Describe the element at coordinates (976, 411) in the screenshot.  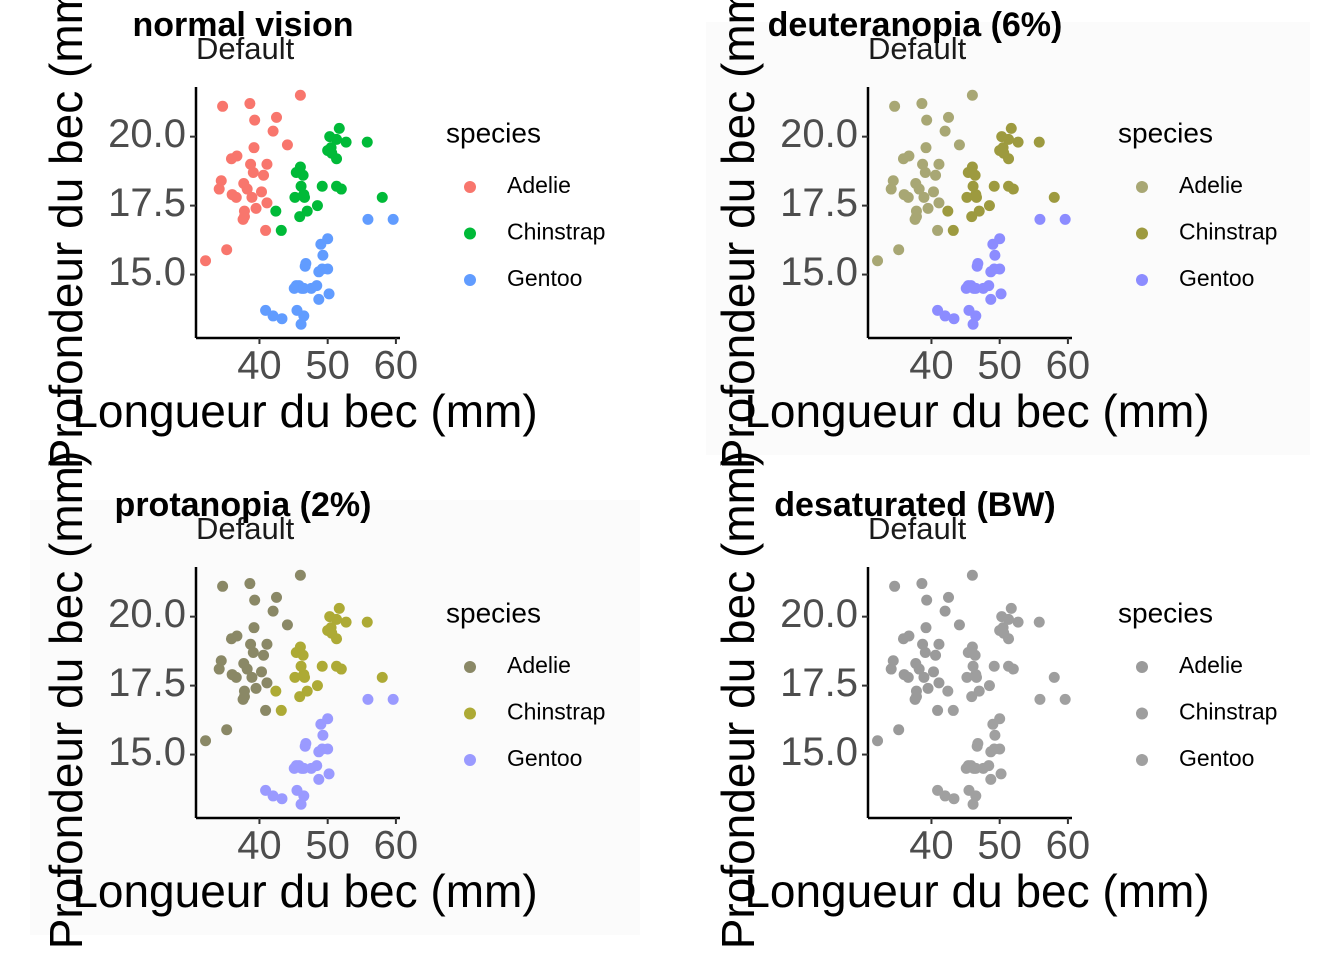
I see `x-axis-title: Longueur du bec (mm)` at that location.